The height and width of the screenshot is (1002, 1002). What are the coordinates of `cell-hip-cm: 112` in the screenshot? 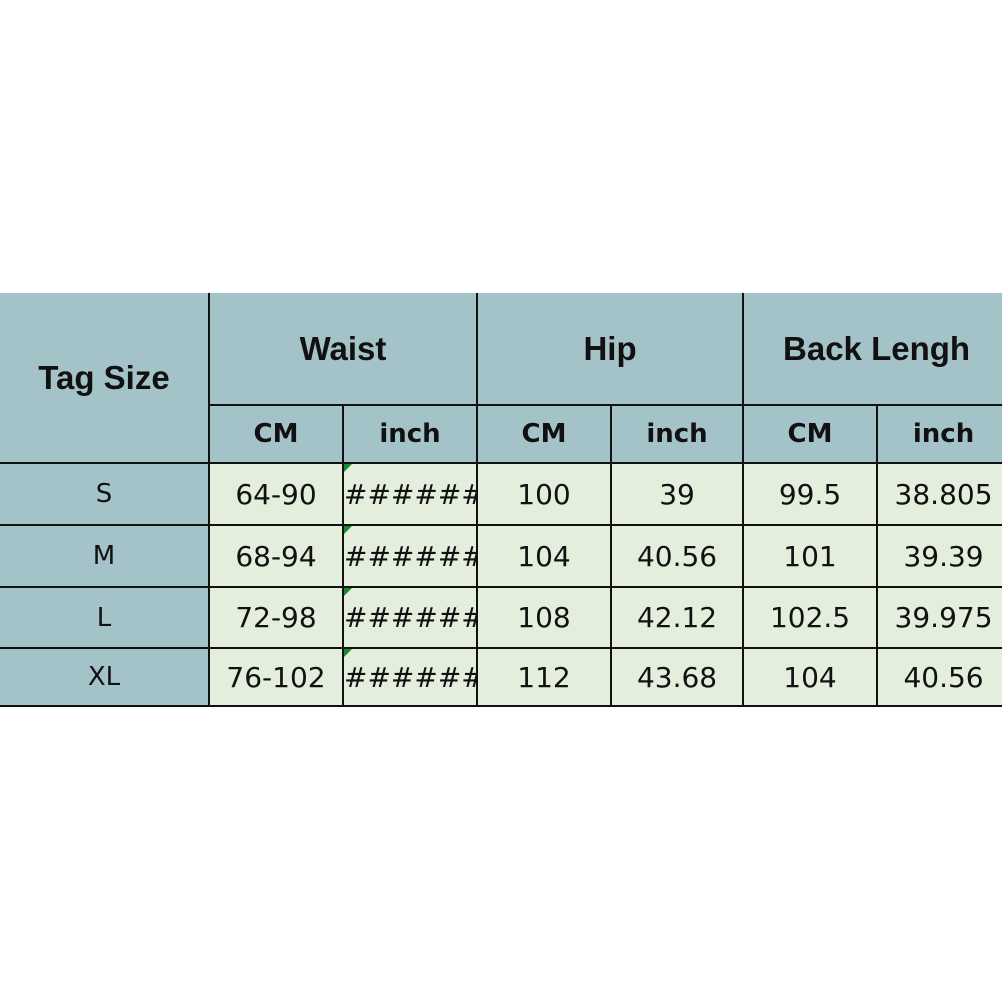 It's located at (544, 677).